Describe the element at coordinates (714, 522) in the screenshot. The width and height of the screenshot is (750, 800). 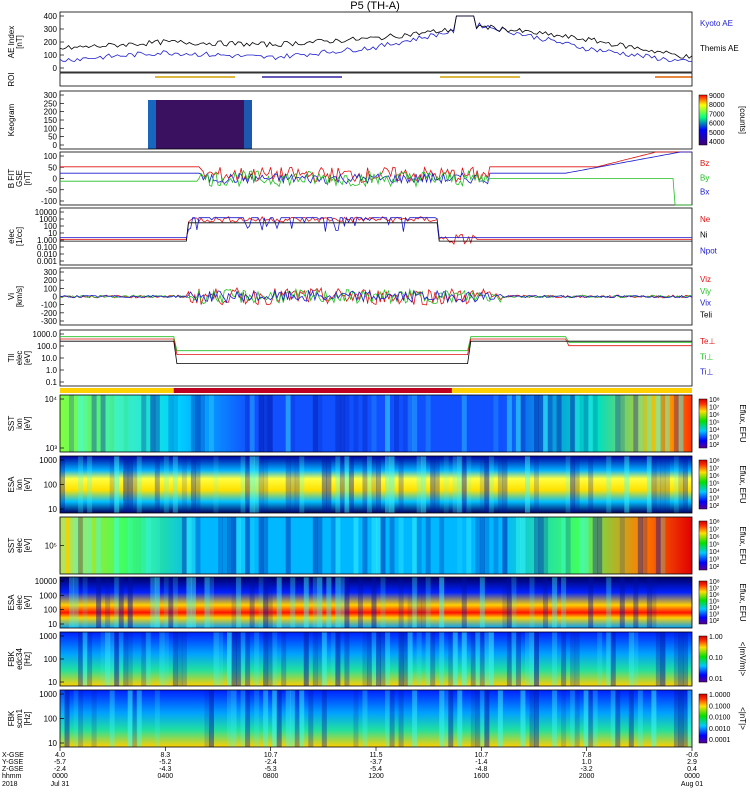
I see `colorbar-tick-label: 10⁸` at that location.